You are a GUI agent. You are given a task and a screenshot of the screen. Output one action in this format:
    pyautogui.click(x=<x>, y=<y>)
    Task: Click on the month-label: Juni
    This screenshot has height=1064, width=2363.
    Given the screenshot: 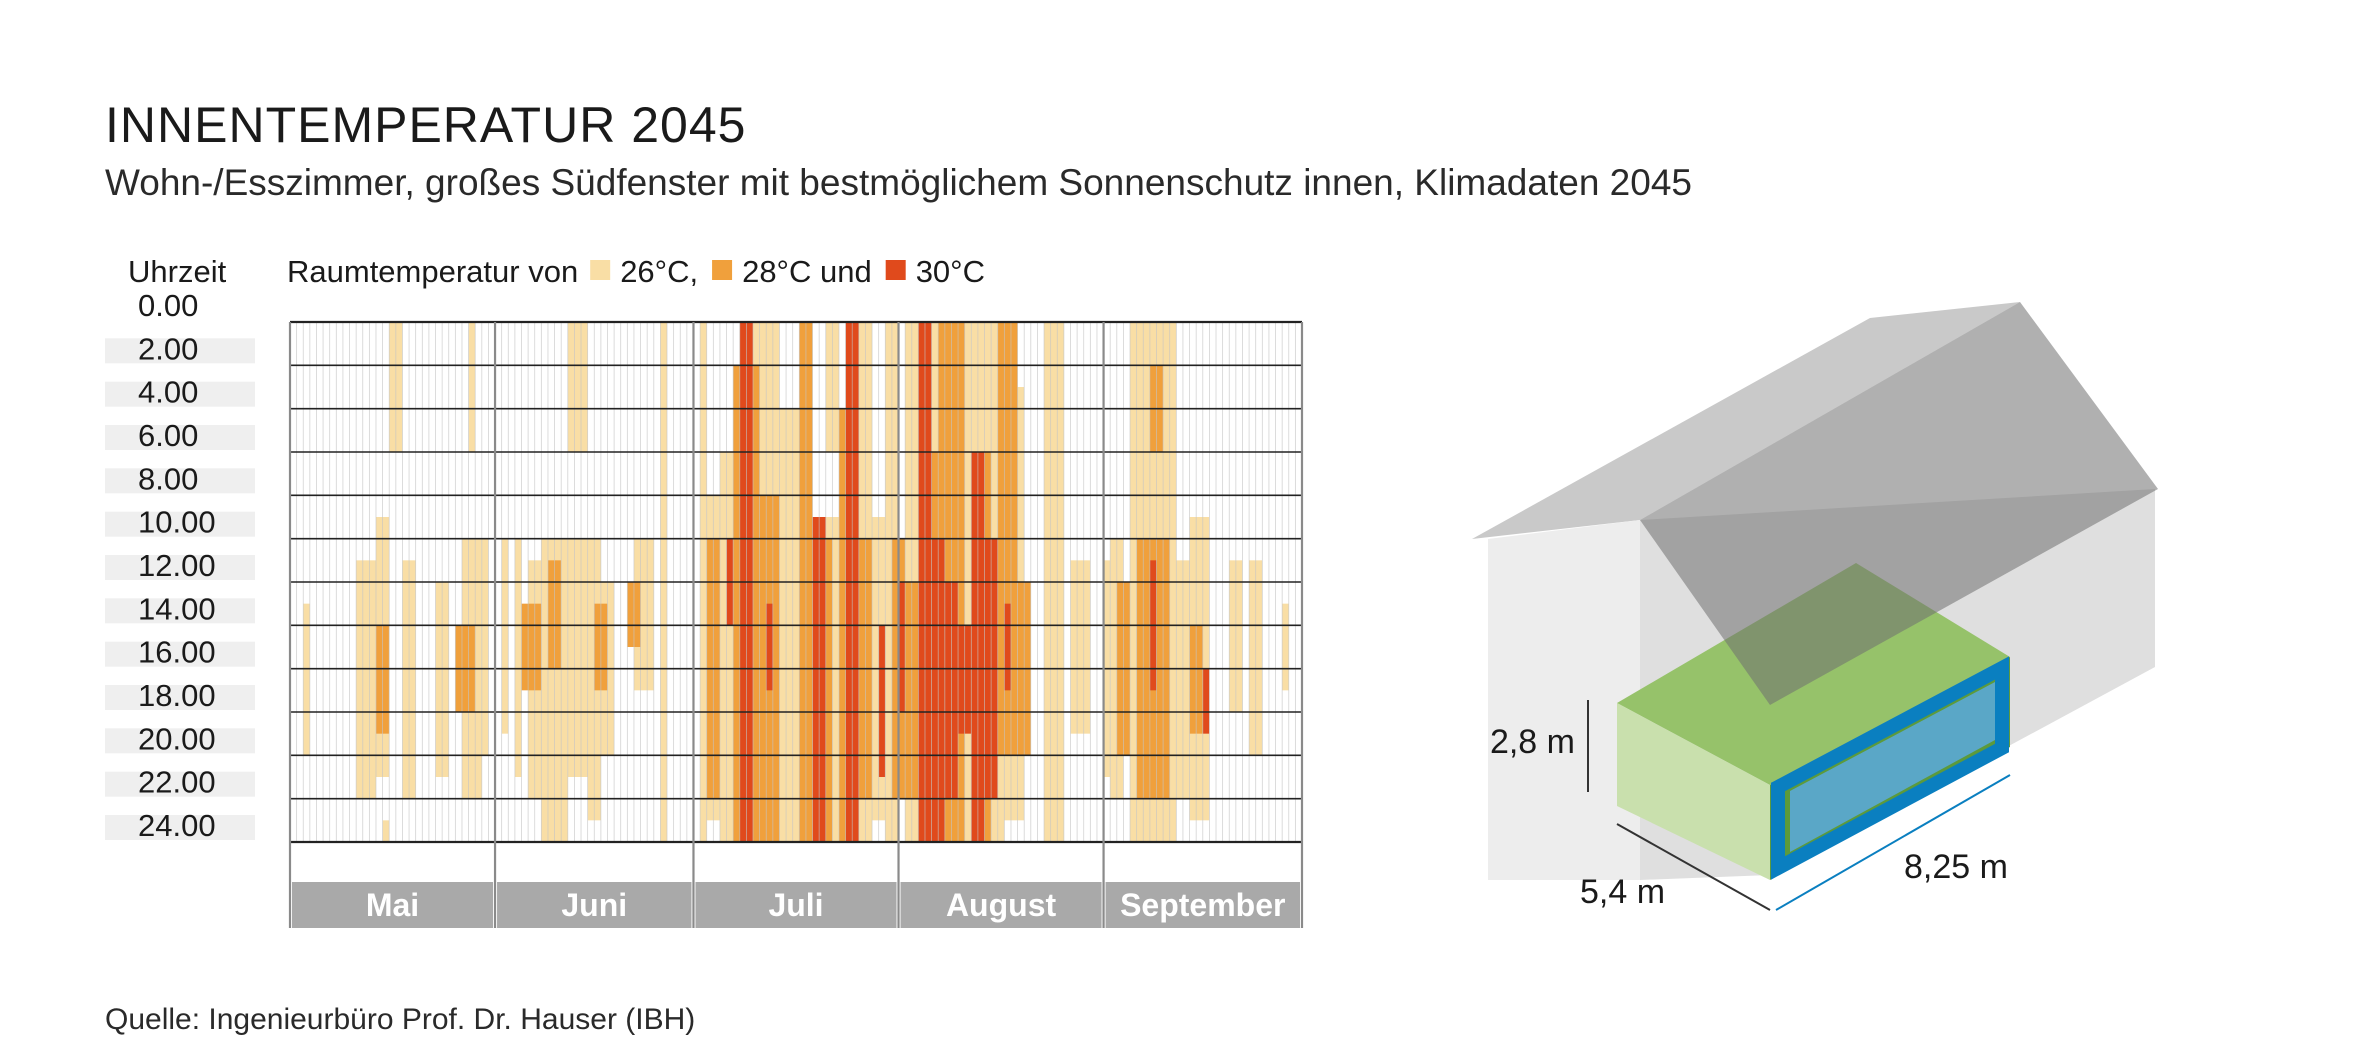 What is the action you would take?
    pyautogui.click(x=594, y=905)
    